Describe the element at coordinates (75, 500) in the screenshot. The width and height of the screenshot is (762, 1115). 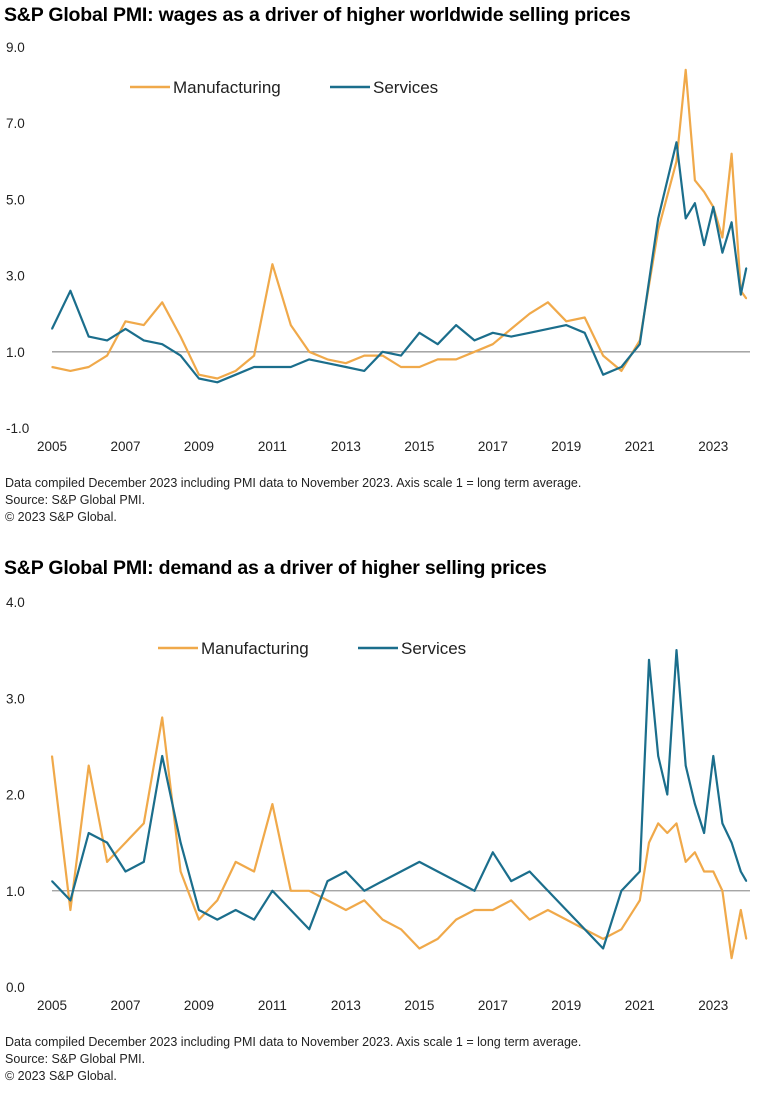
I see `chart-source: Source: S&P Global PMI.` at that location.